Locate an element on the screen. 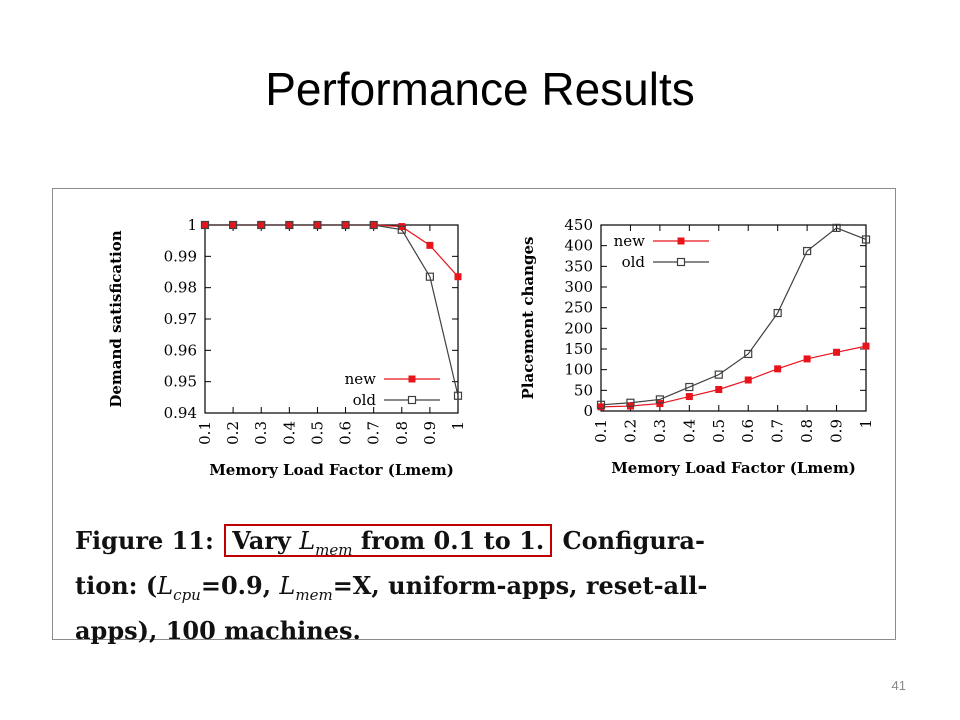 The width and height of the screenshot is (960, 720). x-tick-label: 0.4 is located at coordinates (289, 433).